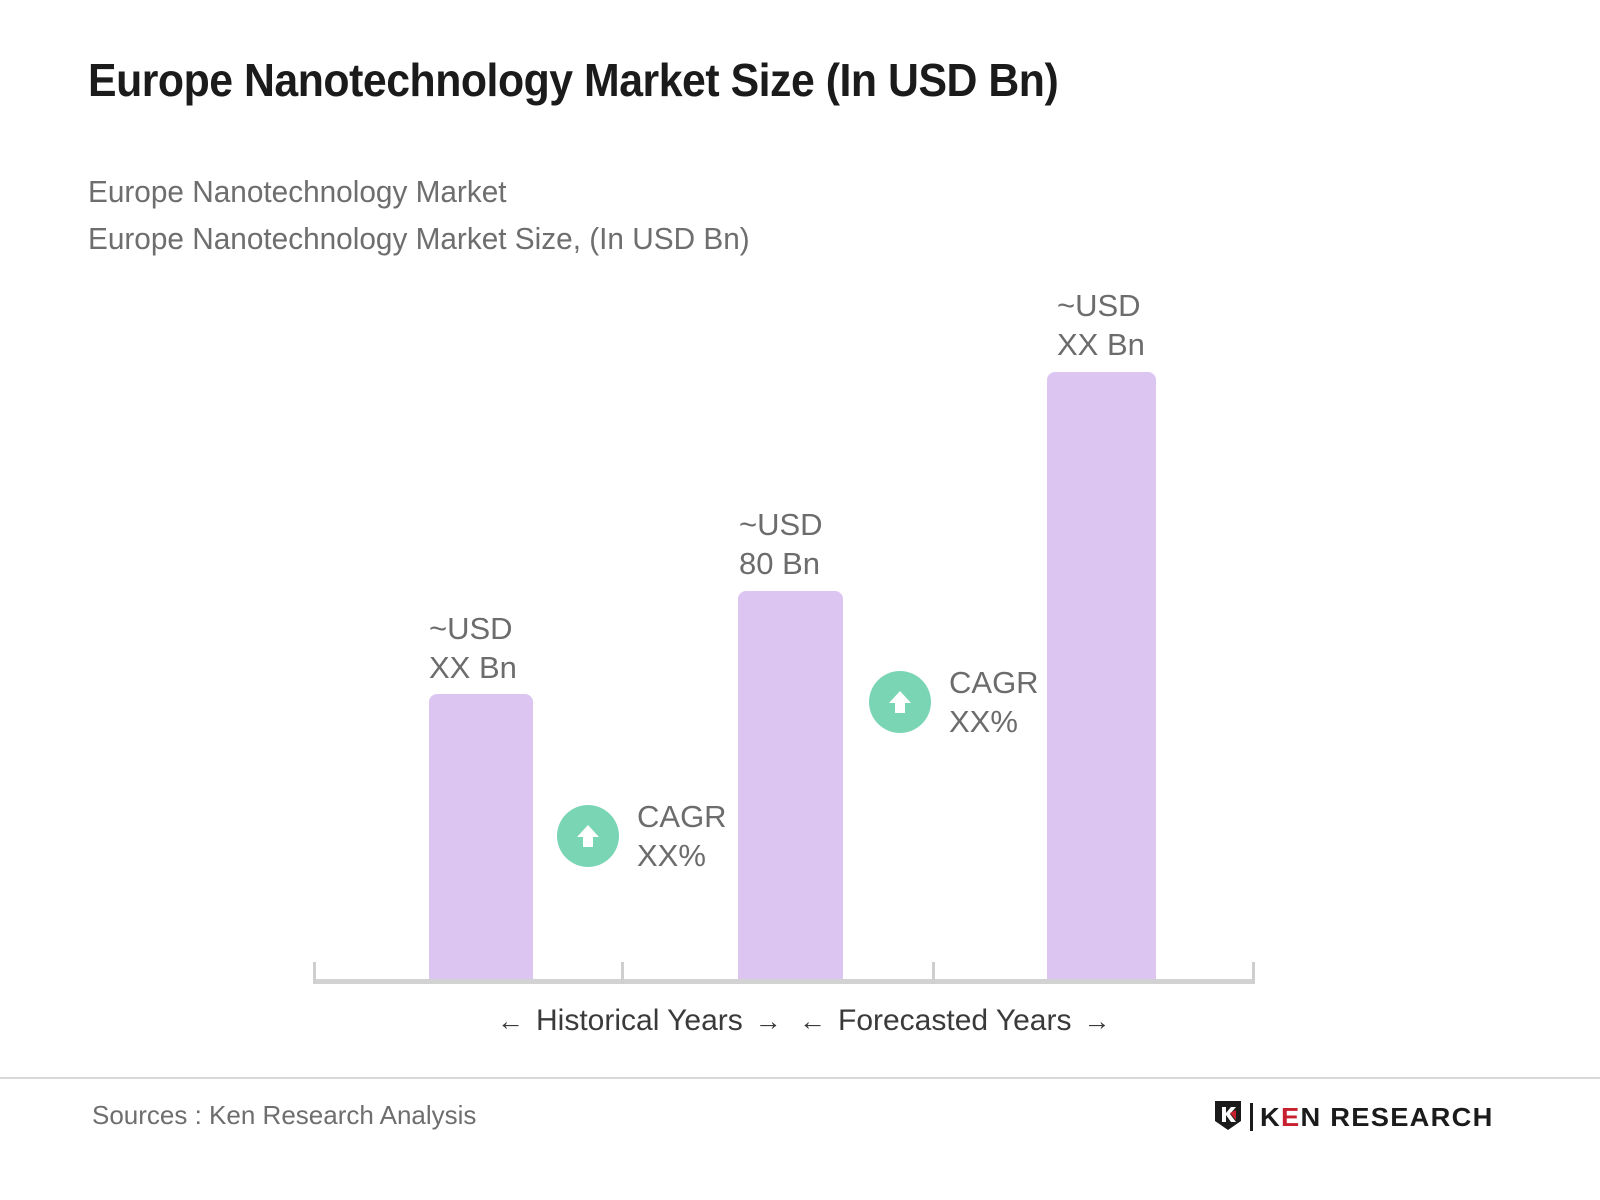 This screenshot has width=1600, height=1200. I want to click on cagr-badge-1-text: CAGR XX%, so click(682, 836).